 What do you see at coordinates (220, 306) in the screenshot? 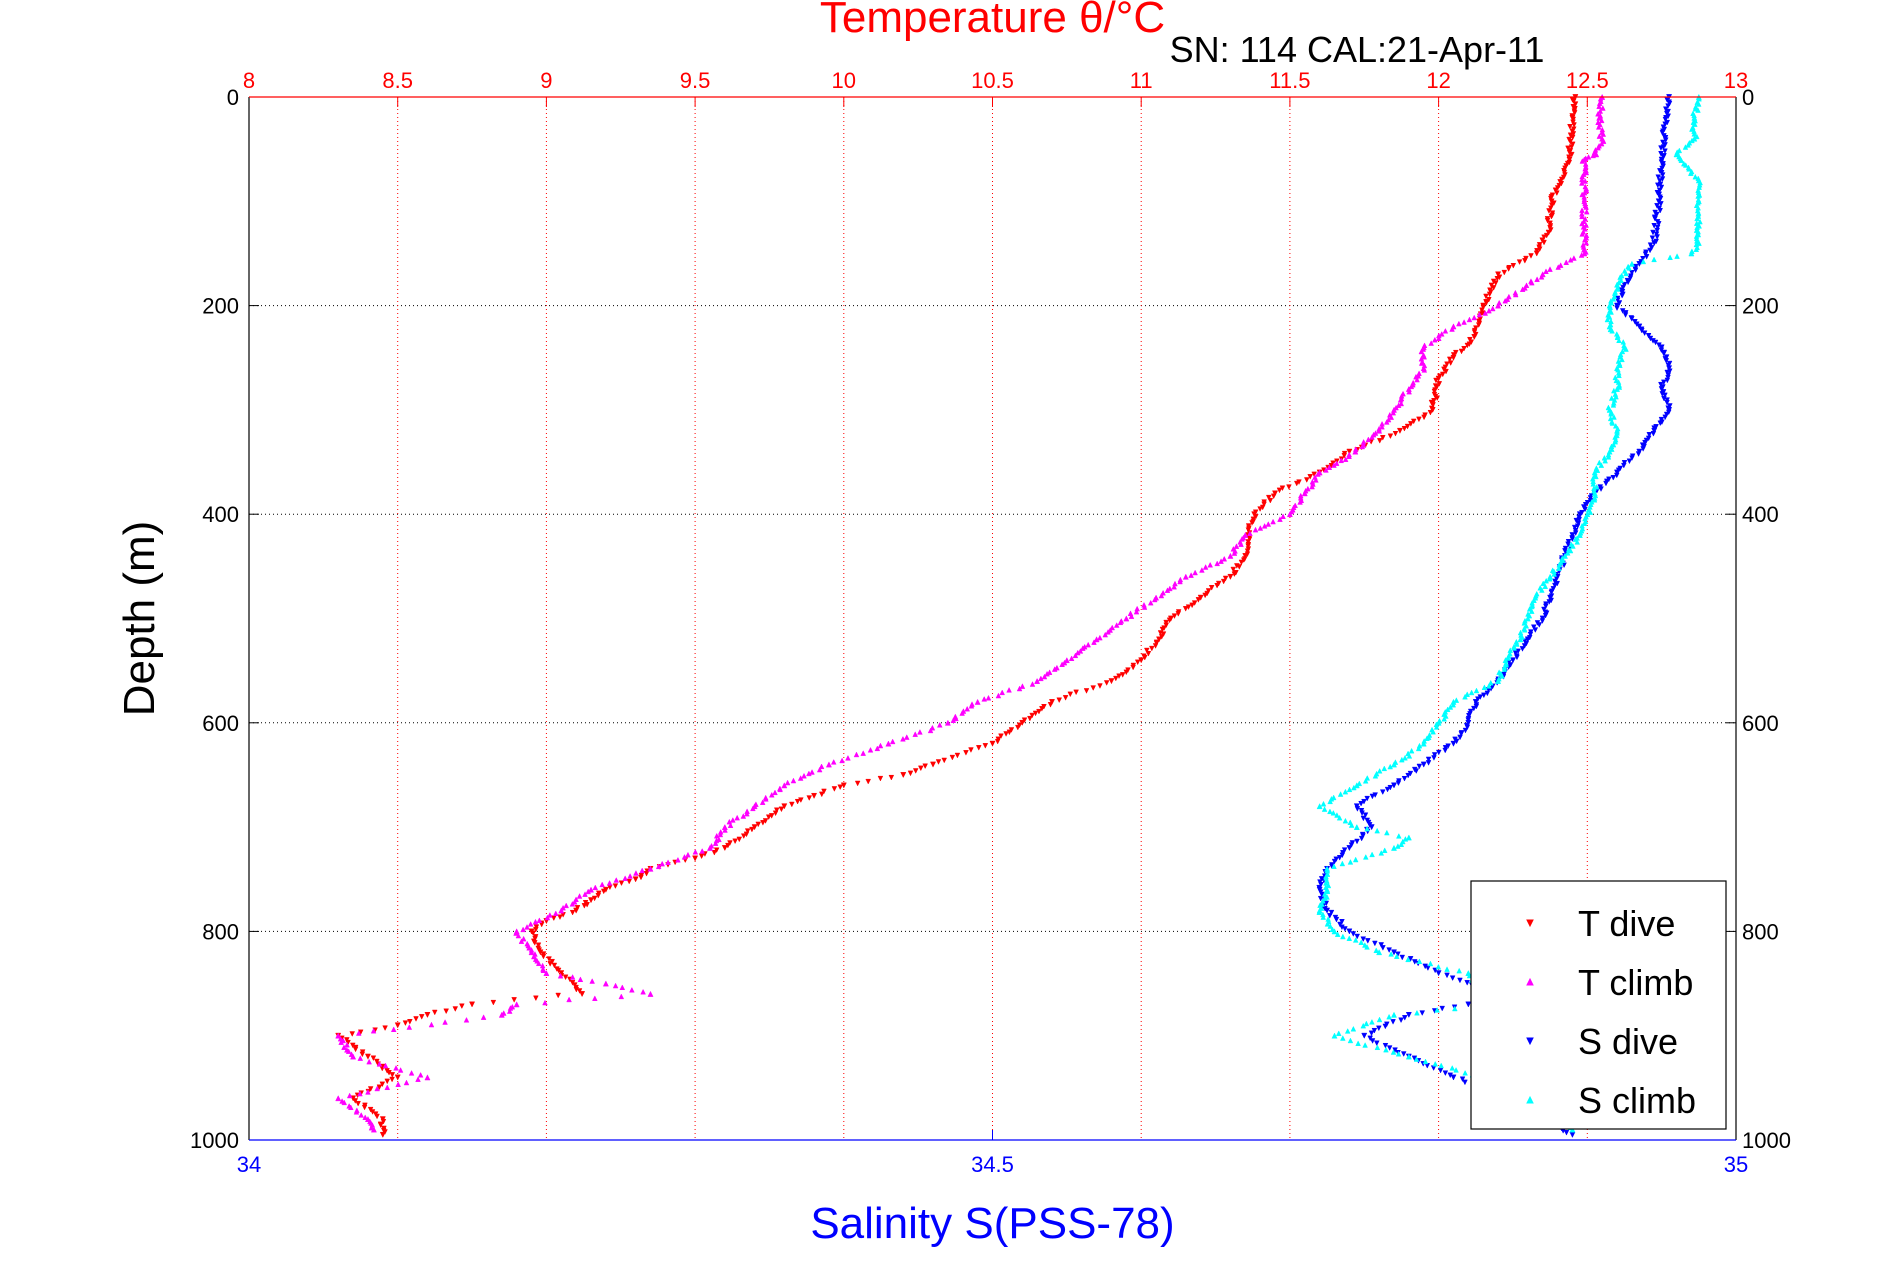
I see `y-tick-label-left: 200` at bounding box center [220, 306].